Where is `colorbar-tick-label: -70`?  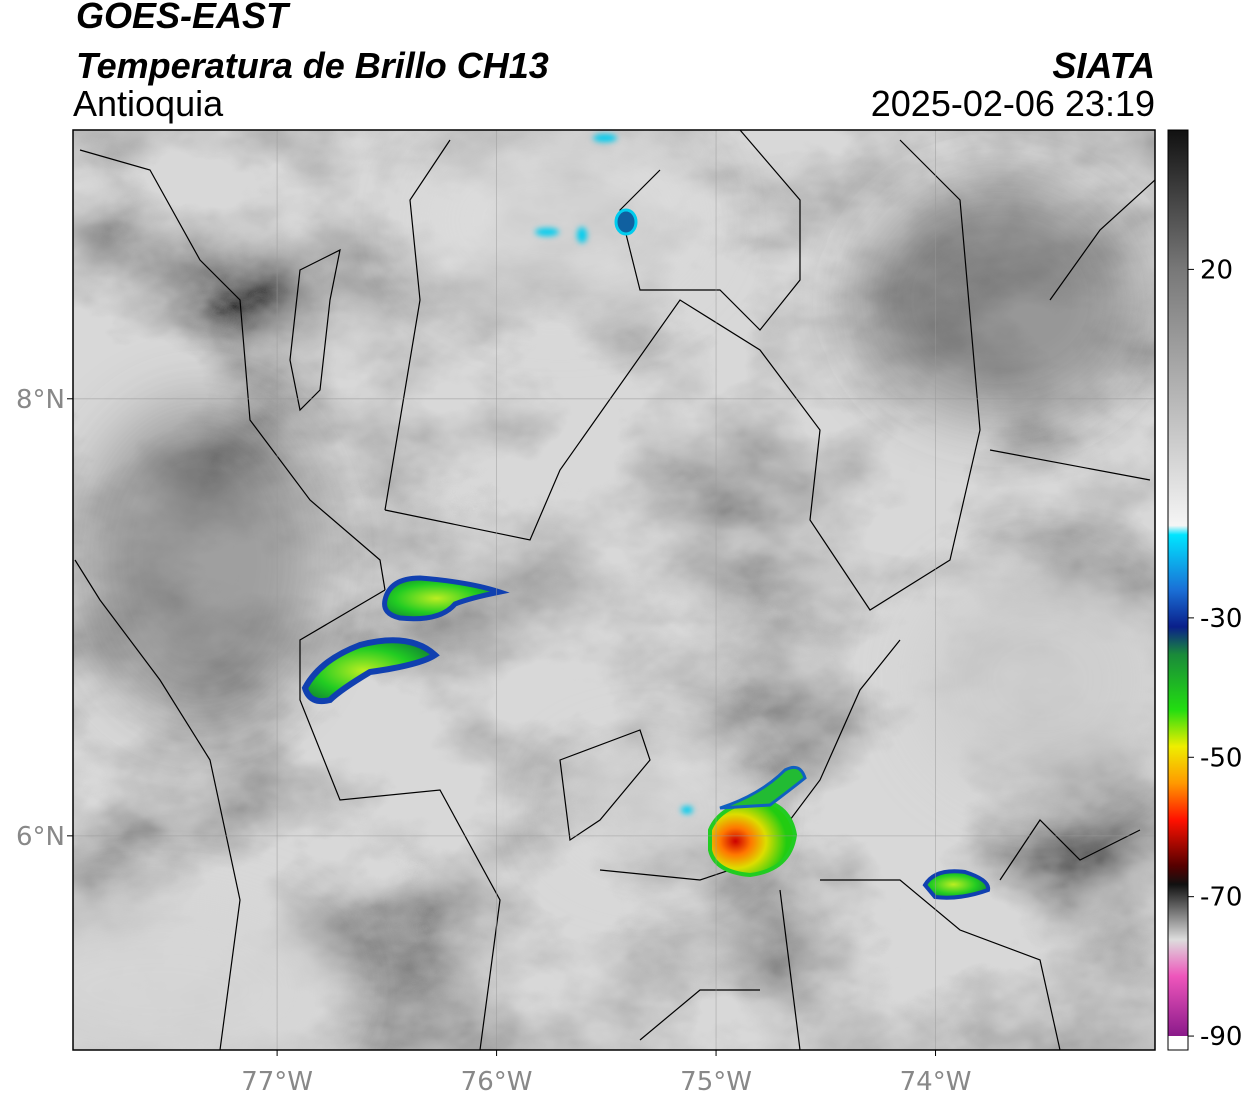
colorbar-tick-label: -70 is located at coordinates (1221, 898).